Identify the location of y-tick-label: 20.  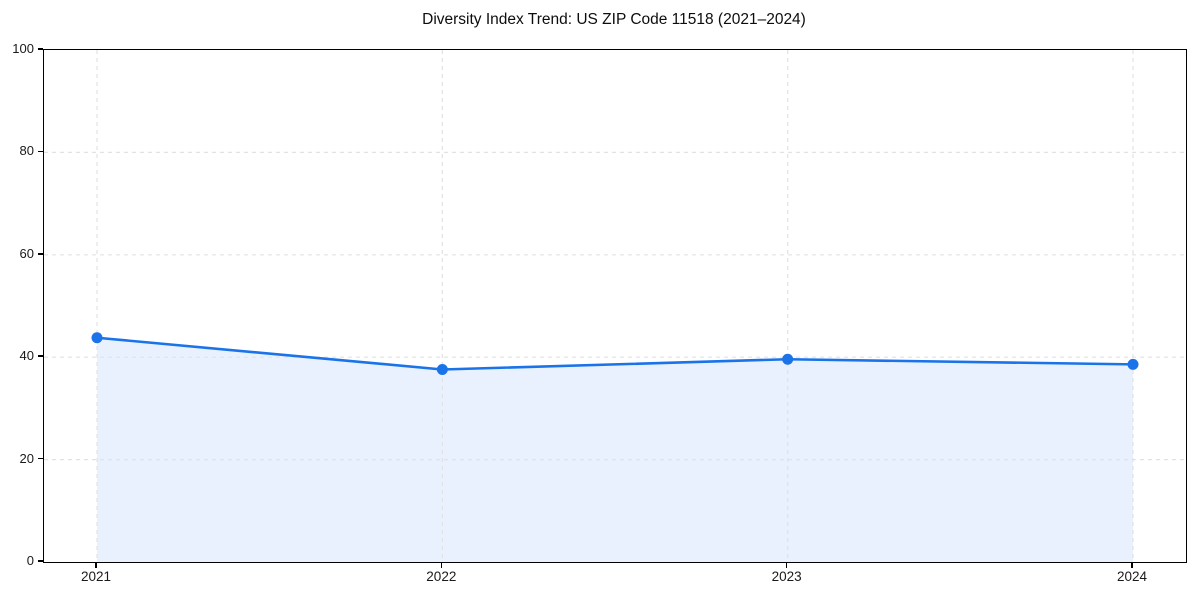
(26, 458).